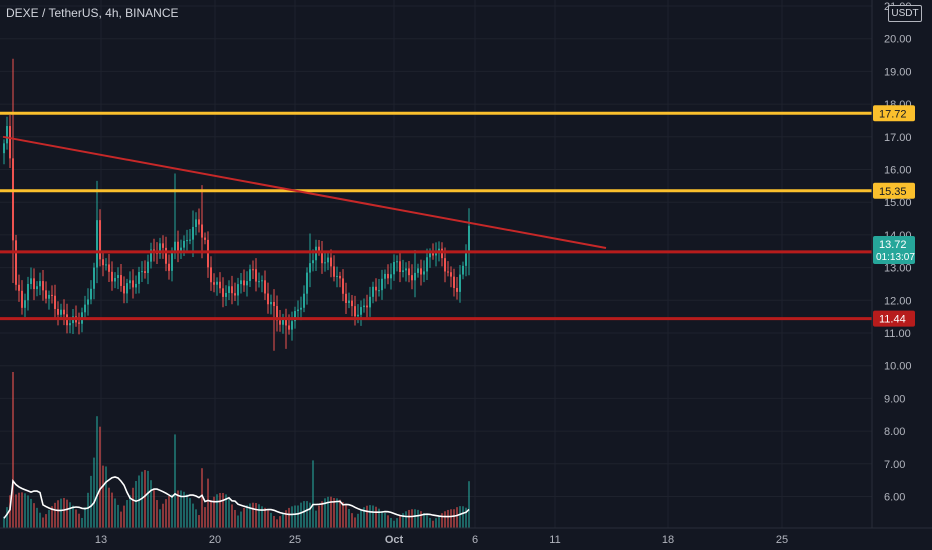 Image resolution: width=932 pixels, height=550 pixels. I want to click on price-tick-7.00: 7.00, so click(894, 465).